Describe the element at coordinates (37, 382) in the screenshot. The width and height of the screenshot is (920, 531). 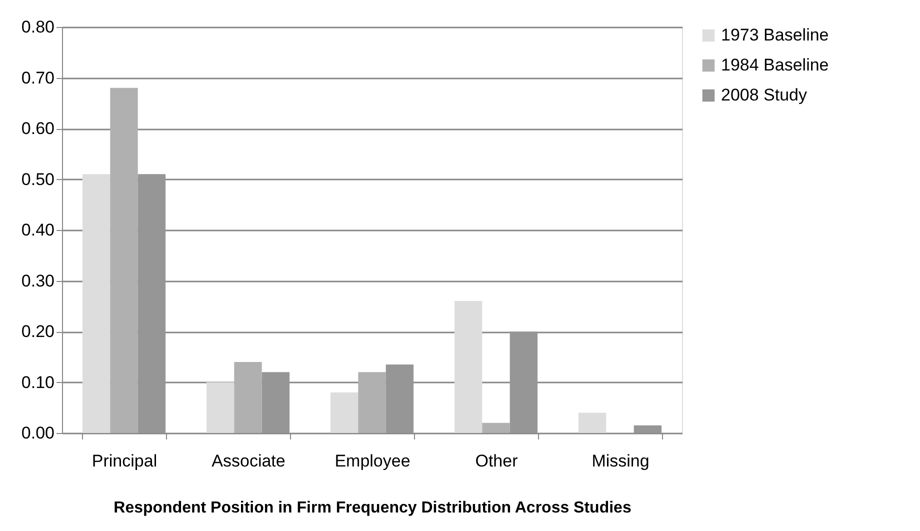
I see `y-tick-label: 0.10` at that location.